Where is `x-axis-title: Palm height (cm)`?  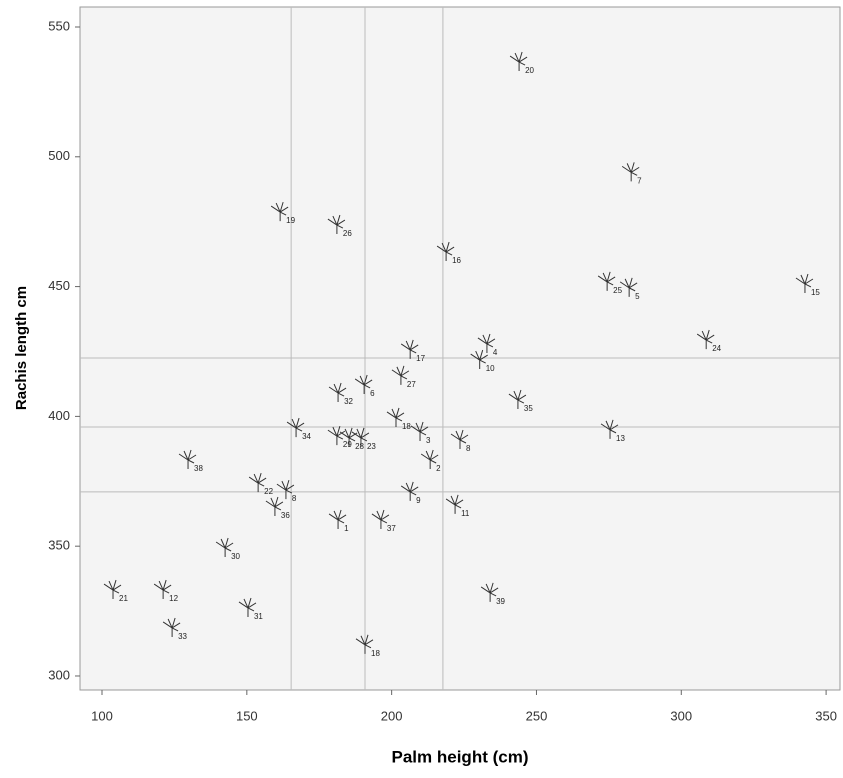
x-axis-title: Palm height (cm) is located at coordinates (460, 756).